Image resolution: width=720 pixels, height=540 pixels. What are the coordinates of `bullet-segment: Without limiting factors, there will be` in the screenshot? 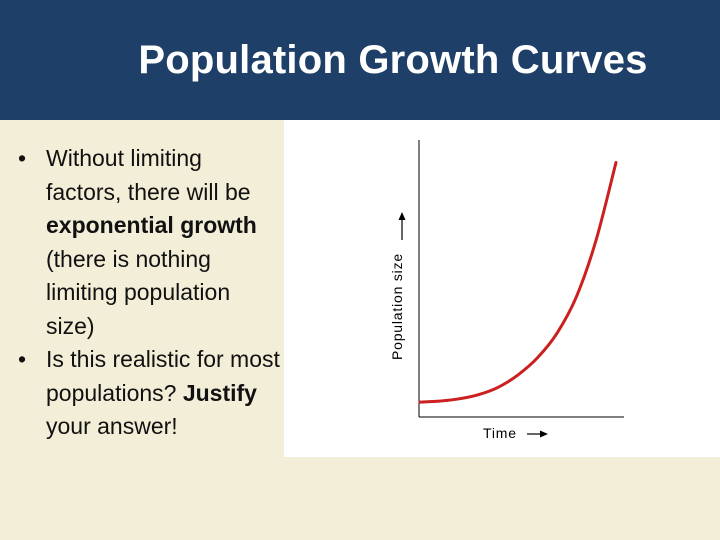 It's located at (148, 175).